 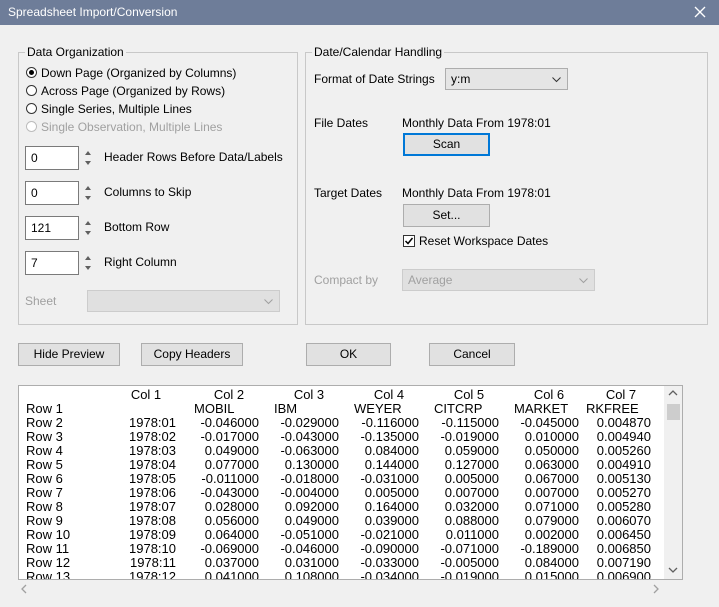 I want to click on format-value: y:m, so click(x=461, y=79).